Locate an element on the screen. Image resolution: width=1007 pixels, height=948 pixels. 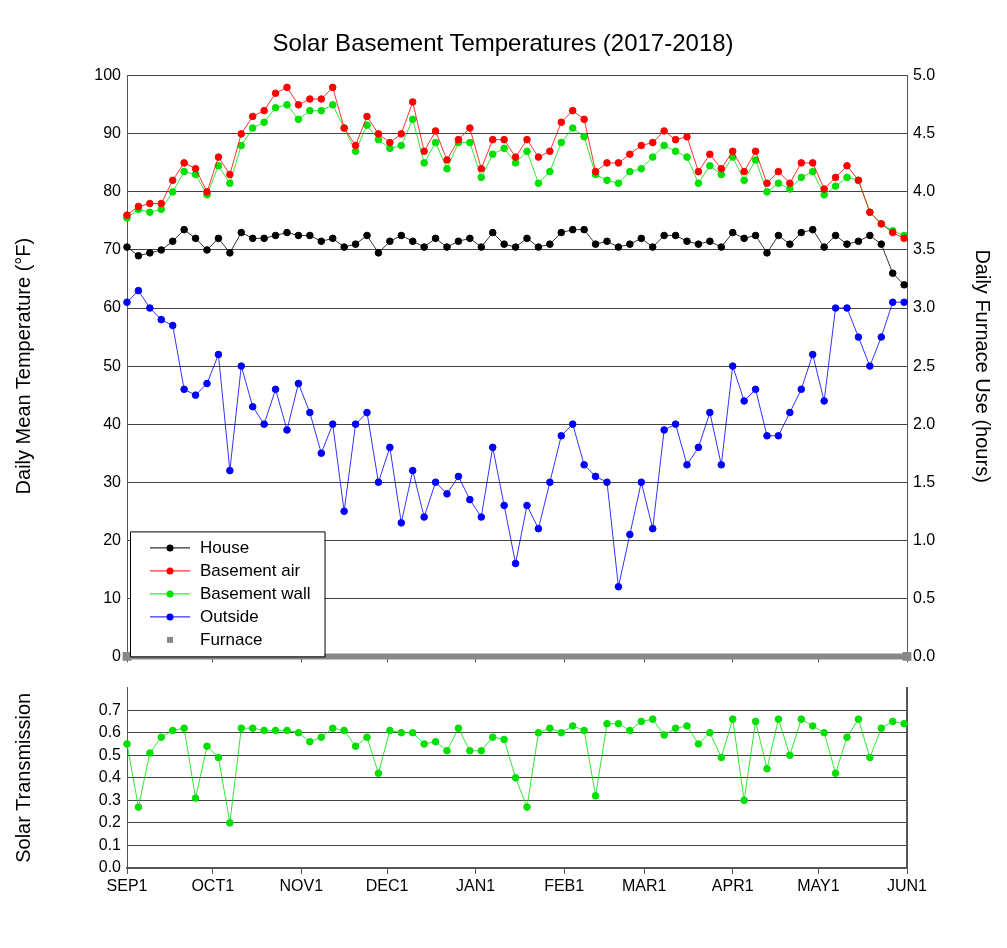
y2-tick-label: 3.5 is located at coordinates (924, 249).